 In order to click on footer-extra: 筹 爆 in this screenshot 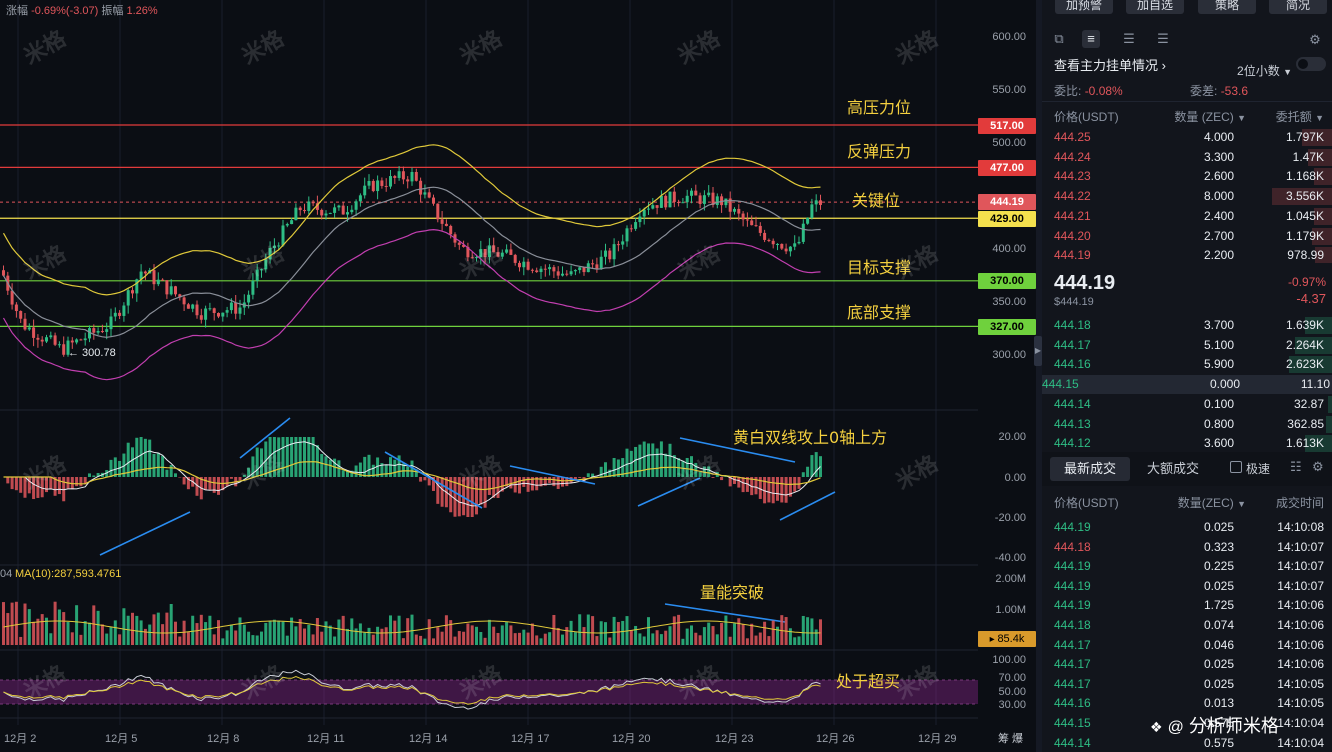, I will do `click(1011, 739)`.